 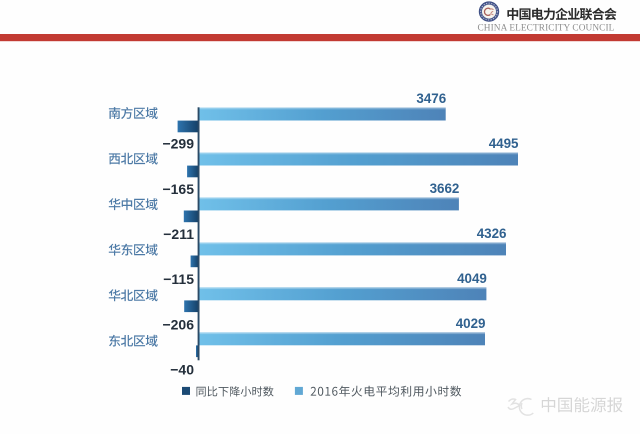 I want to click on svg-text: CHINA ELECTRICITY COUNCIL, so click(x=546, y=28).